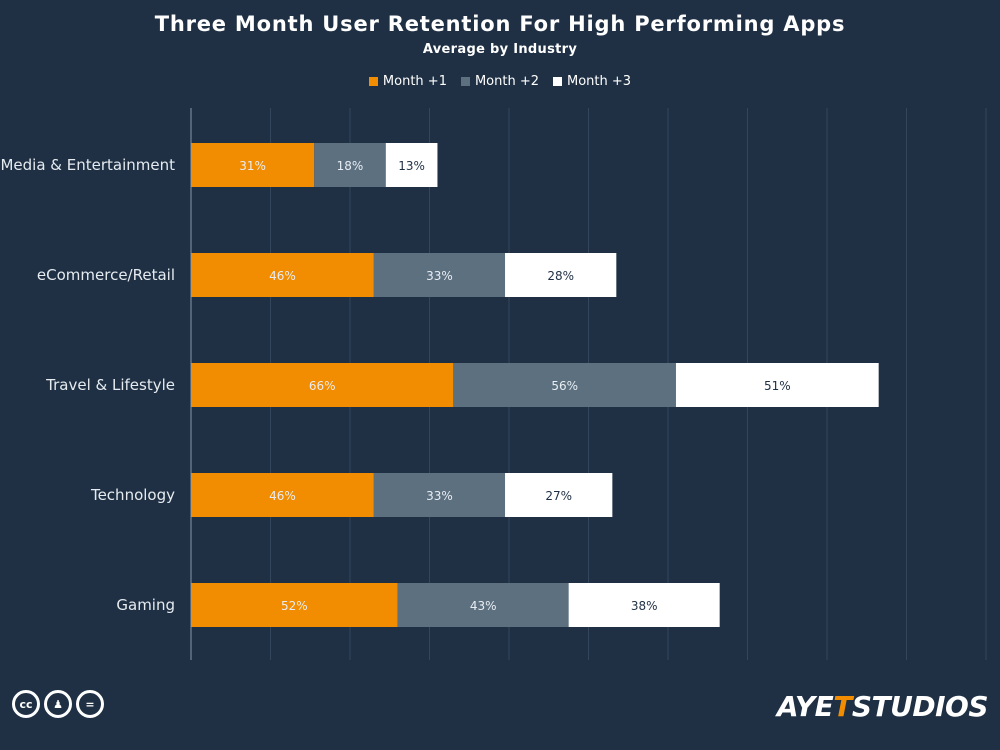 This screenshot has height=750, width=1000. I want to click on brand-logo: AYETSTUDIOS, so click(882, 706).